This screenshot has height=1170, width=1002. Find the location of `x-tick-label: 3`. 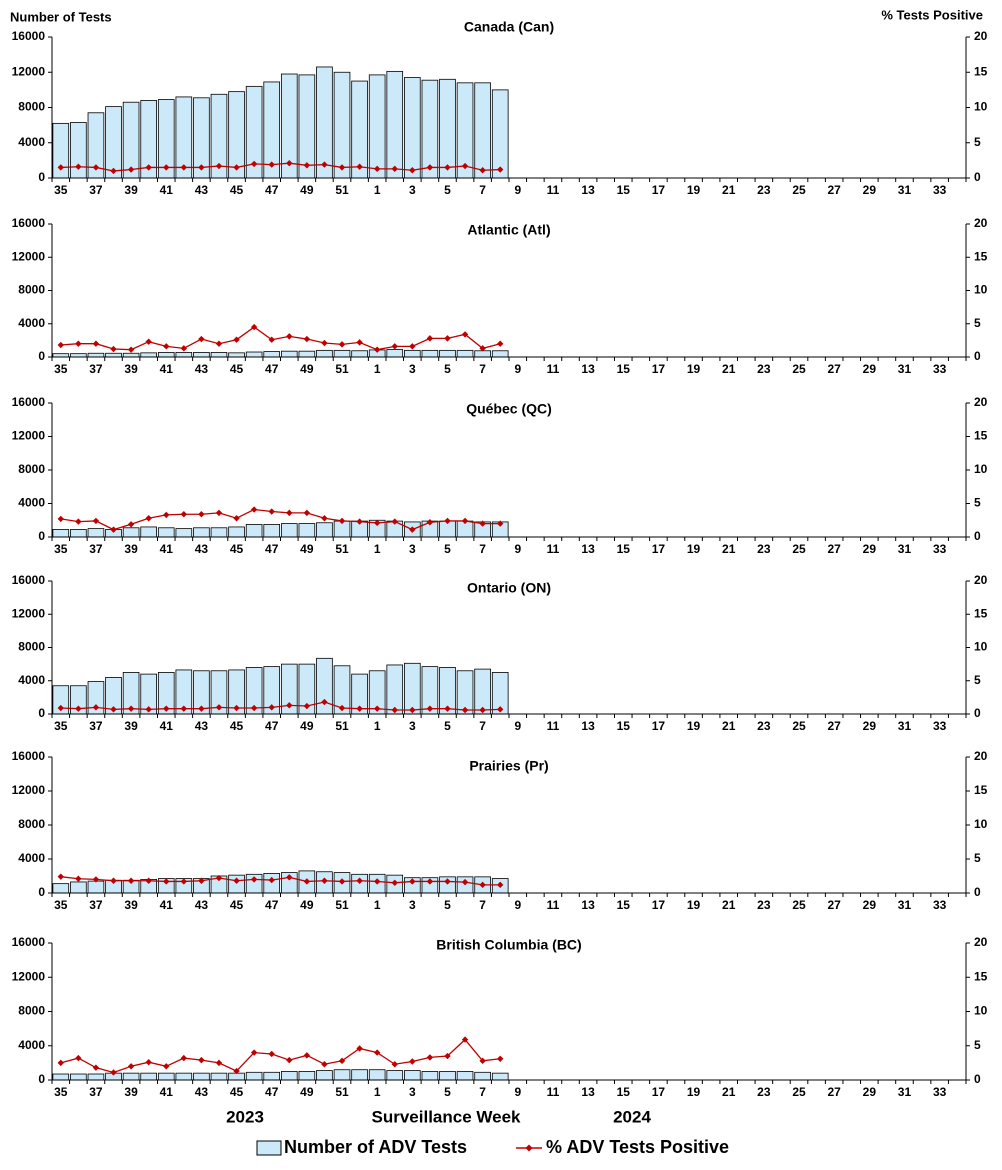

x-tick-label: 3 is located at coordinates (412, 905).